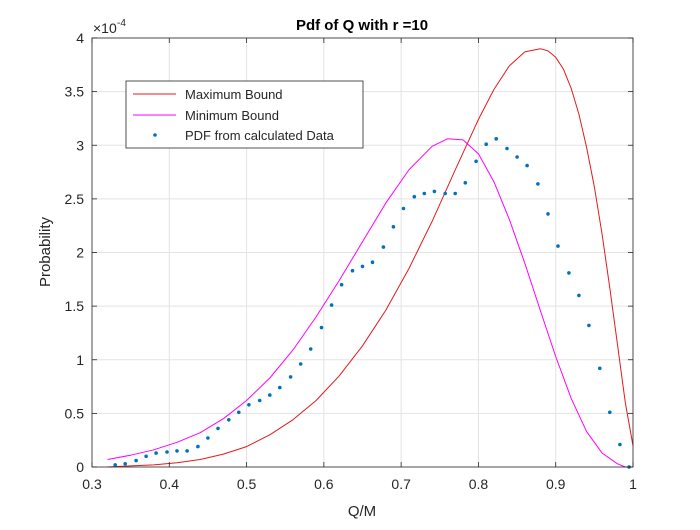  Describe the element at coordinates (80, 253) in the screenshot. I see `y-tick-label: 2` at that location.